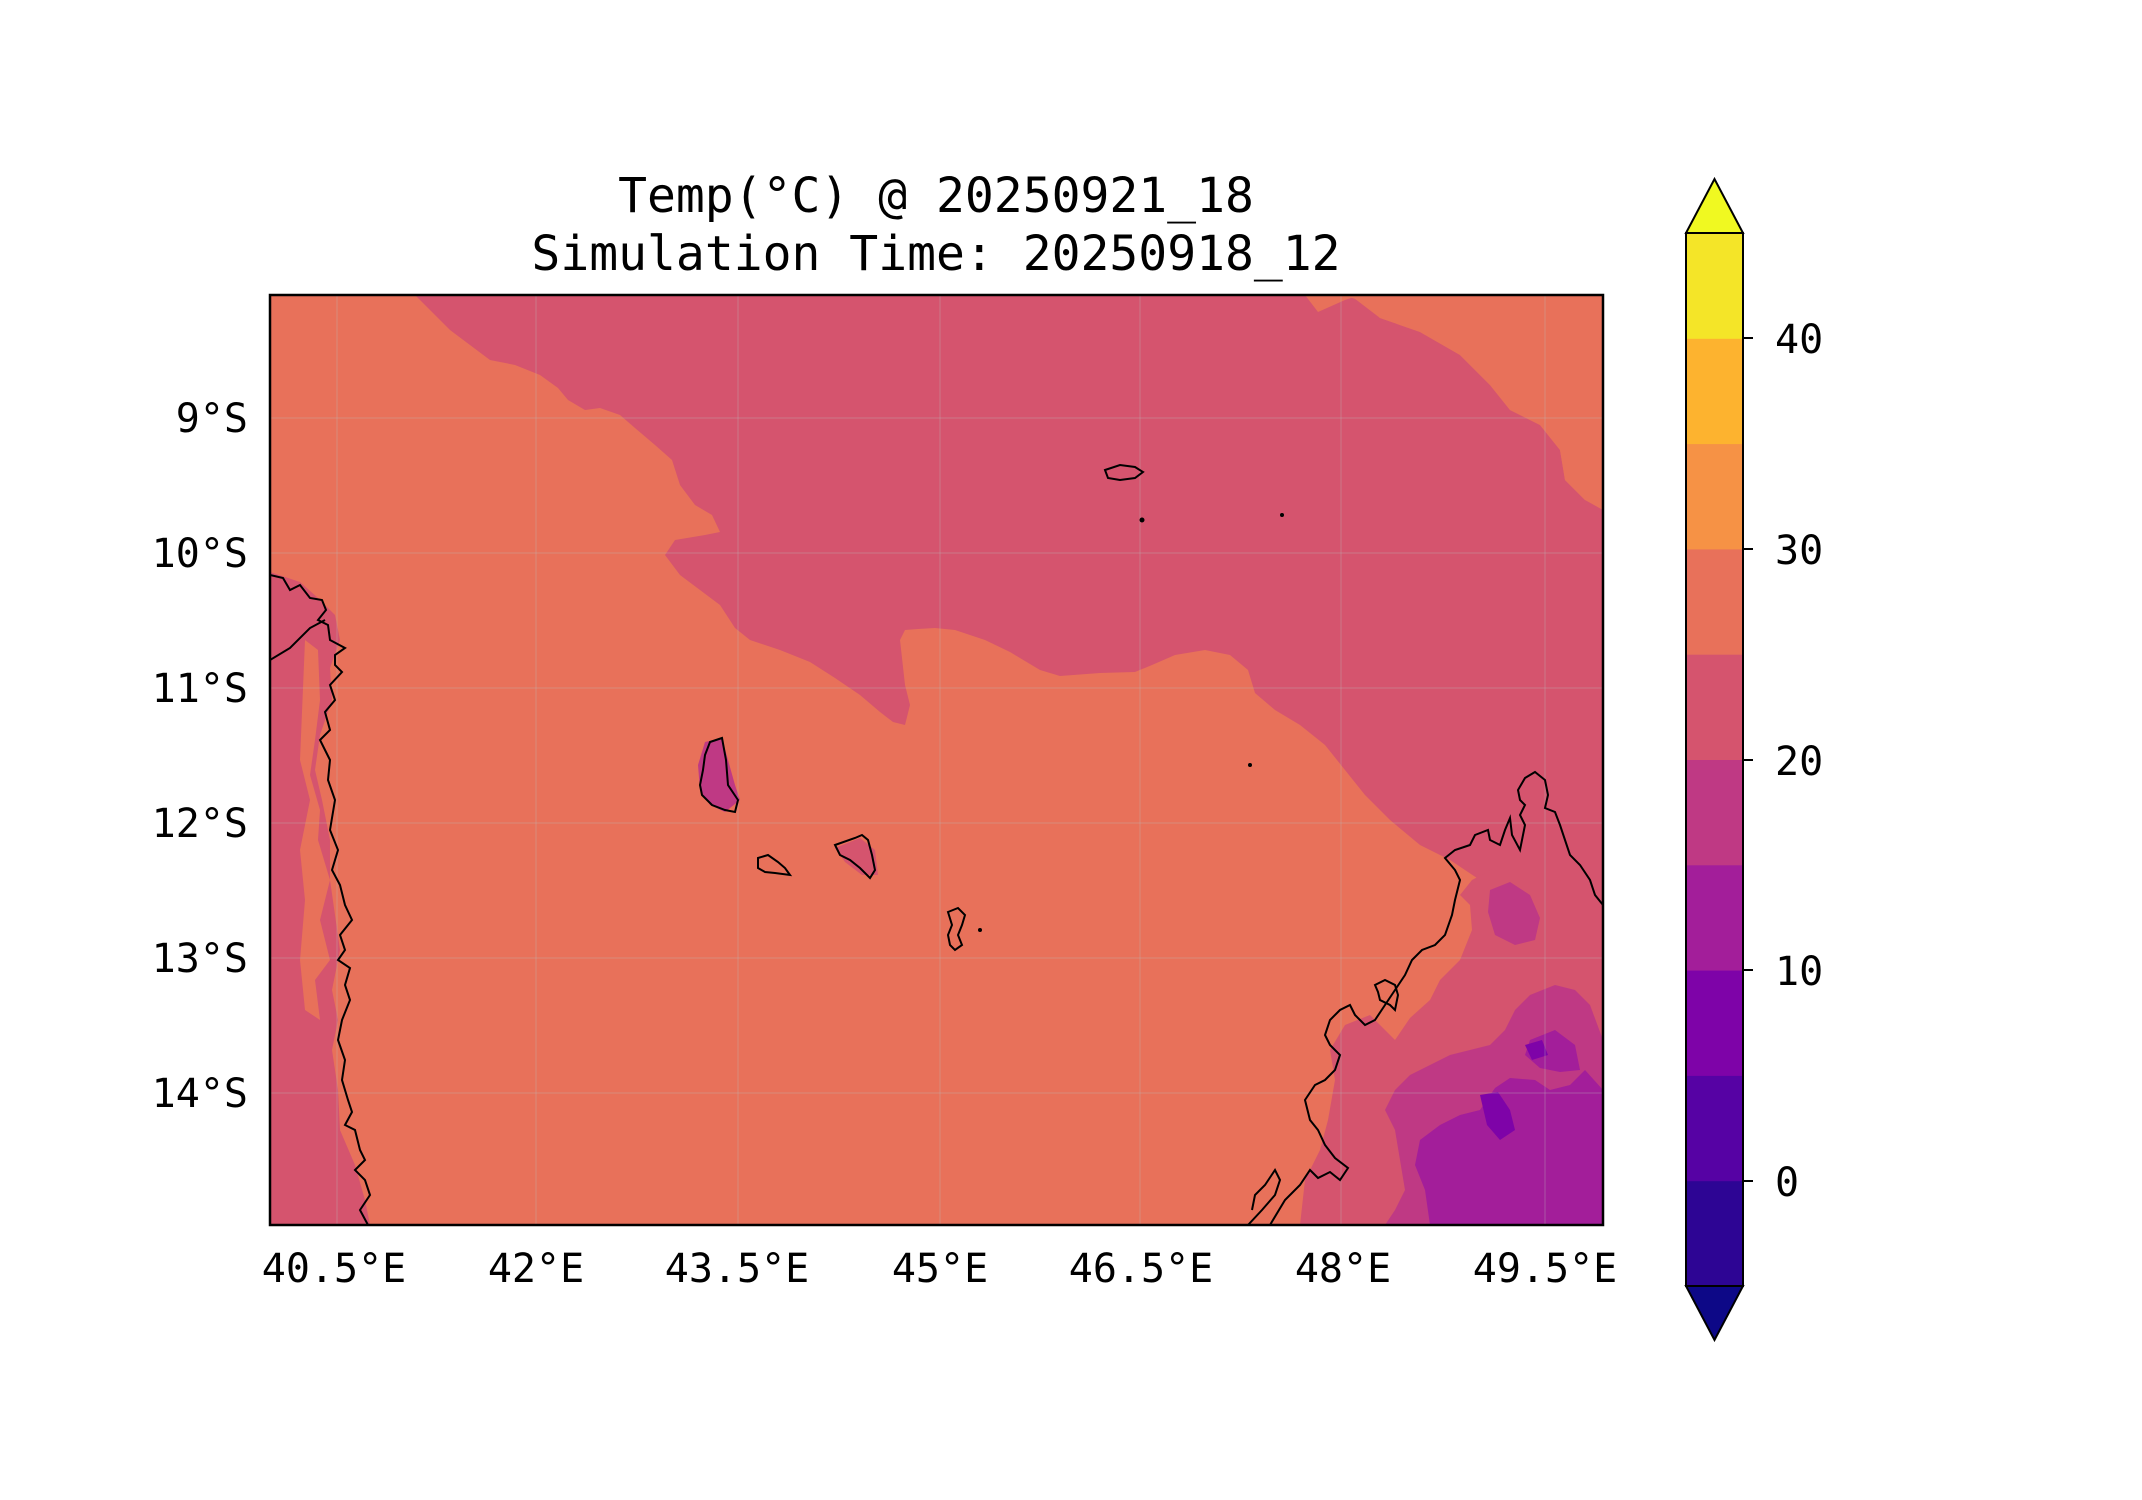 This screenshot has height=1500, width=2142. I want to click on colorbar-under-arrow, so click(1714, 1314).